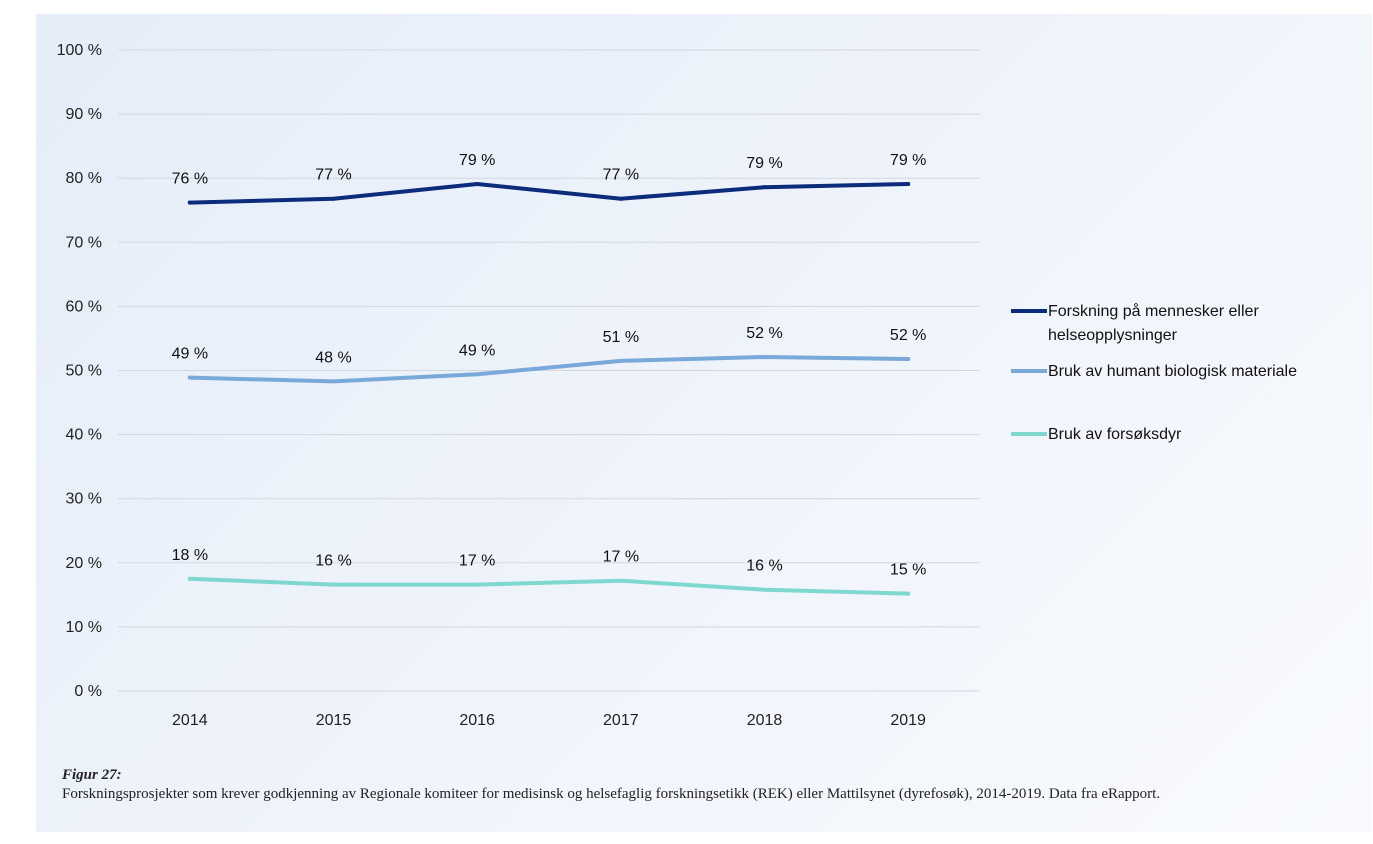 The image size is (1373, 844). Describe the element at coordinates (1153, 311) in the screenshot. I see `legend-label: Forskning på mennesker eller` at that location.